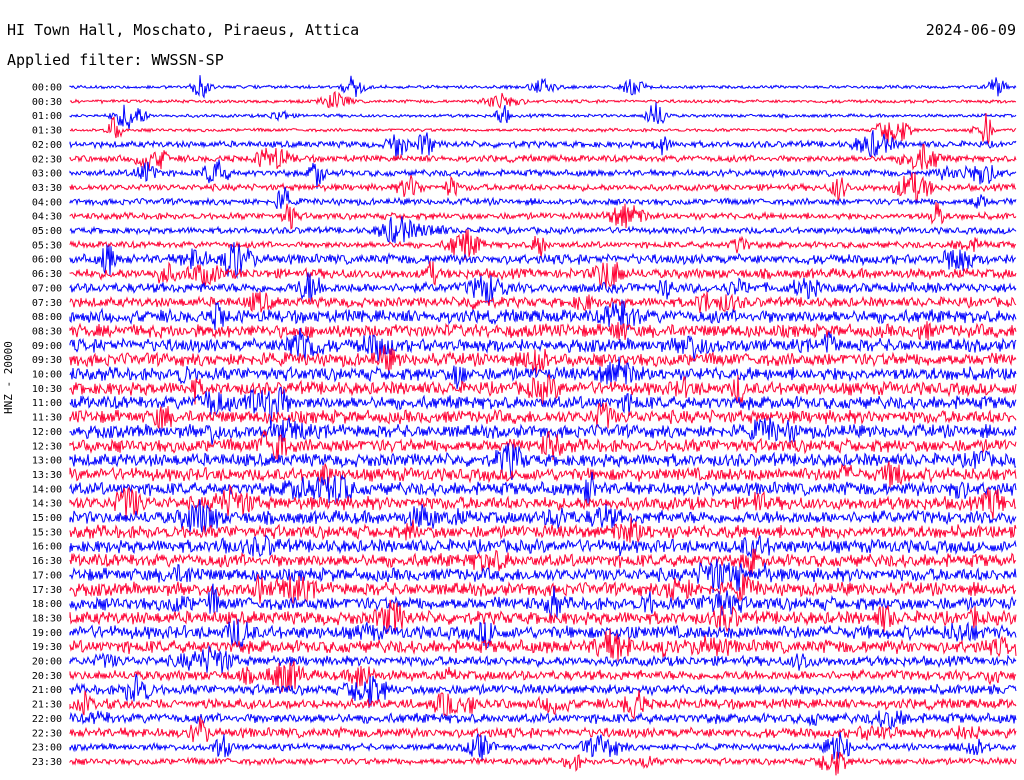 The height and width of the screenshot is (780, 1024). Describe the element at coordinates (47, 303) in the screenshot. I see `time-tick-label: 07:30` at that location.